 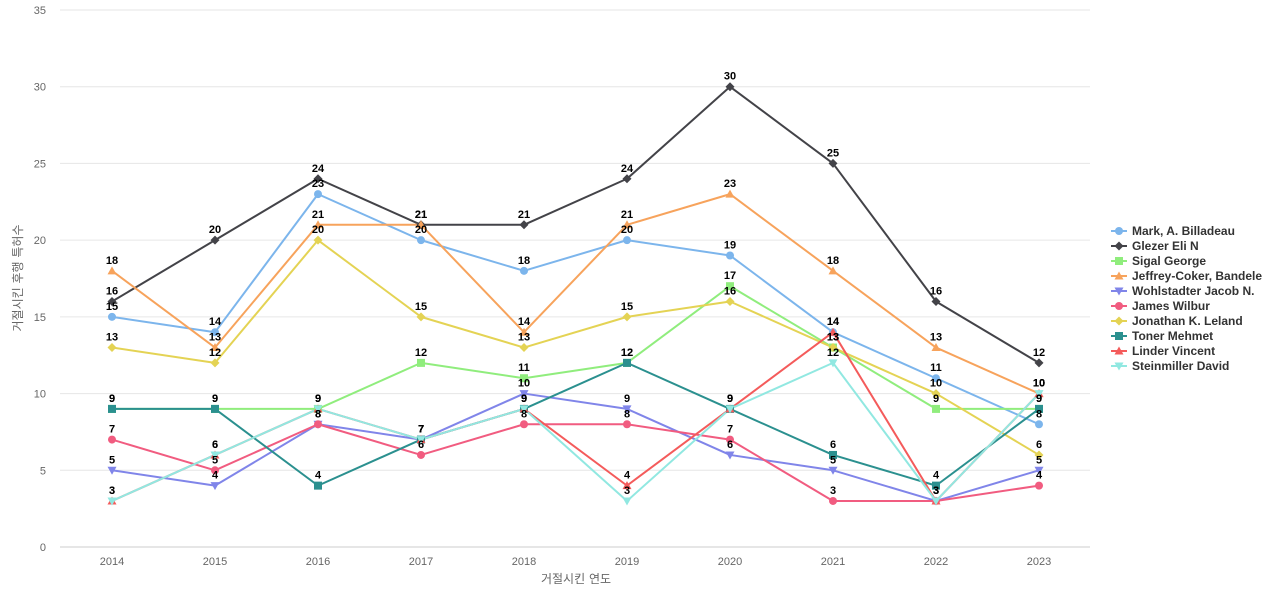 What do you see at coordinates (627, 562) in the screenshot?
I see `x-tick-label: 2019` at bounding box center [627, 562].